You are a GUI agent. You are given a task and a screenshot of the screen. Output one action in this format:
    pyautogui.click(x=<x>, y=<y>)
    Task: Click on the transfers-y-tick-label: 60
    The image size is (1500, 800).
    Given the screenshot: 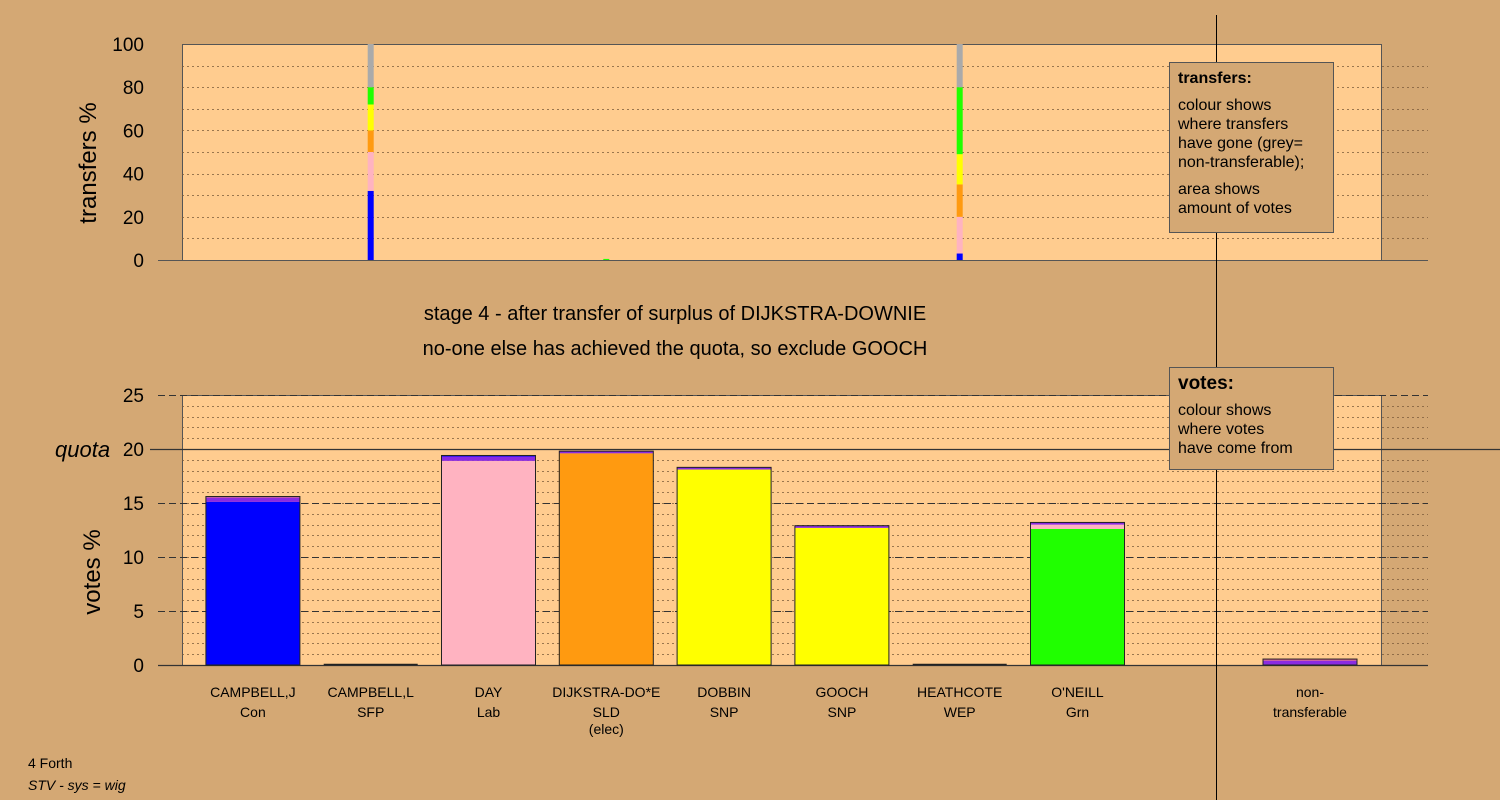 What is the action you would take?
    pyautogui.click(x=133, y=131)
    